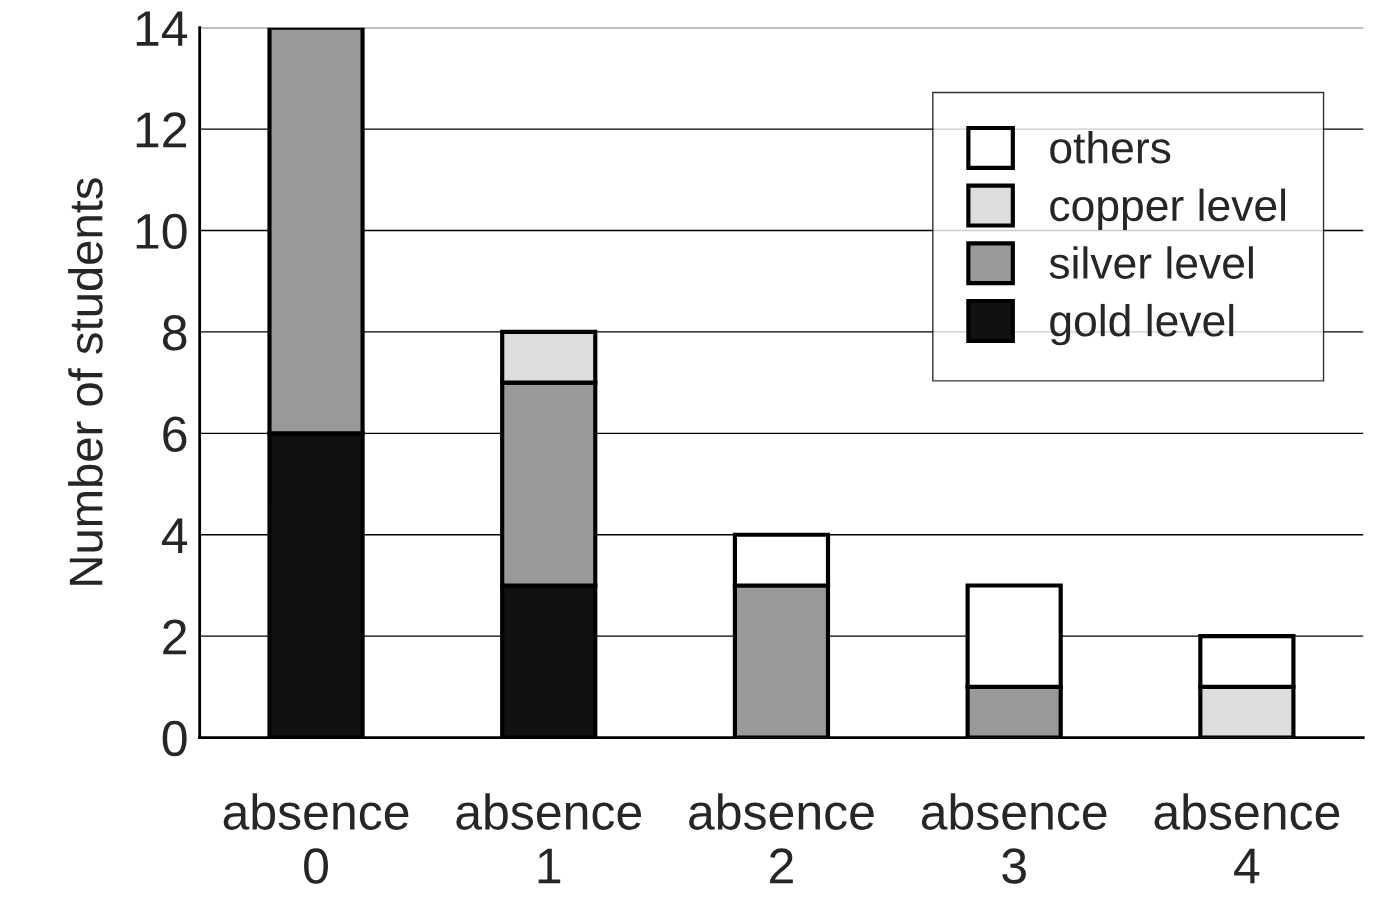  What do you see at coordinates (1014, 838) in the screenshot?
I see `x-tick-label: absence 3` at bounding box center [1014, 838].